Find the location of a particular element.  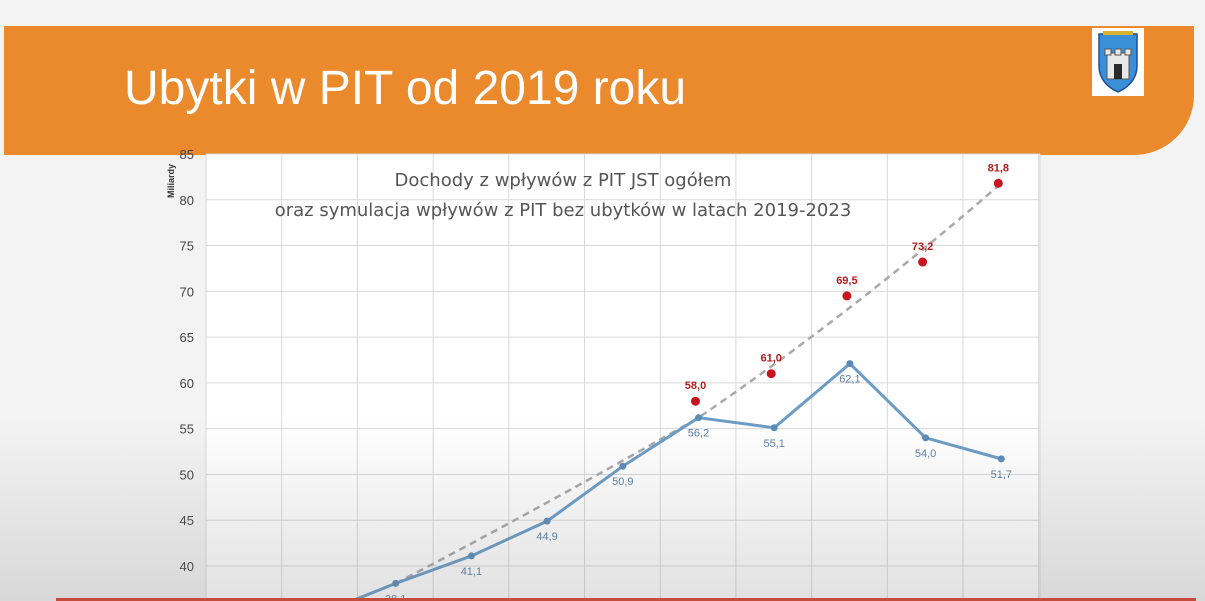

y-tick-label: 45 is located at coordinates (187, 520).